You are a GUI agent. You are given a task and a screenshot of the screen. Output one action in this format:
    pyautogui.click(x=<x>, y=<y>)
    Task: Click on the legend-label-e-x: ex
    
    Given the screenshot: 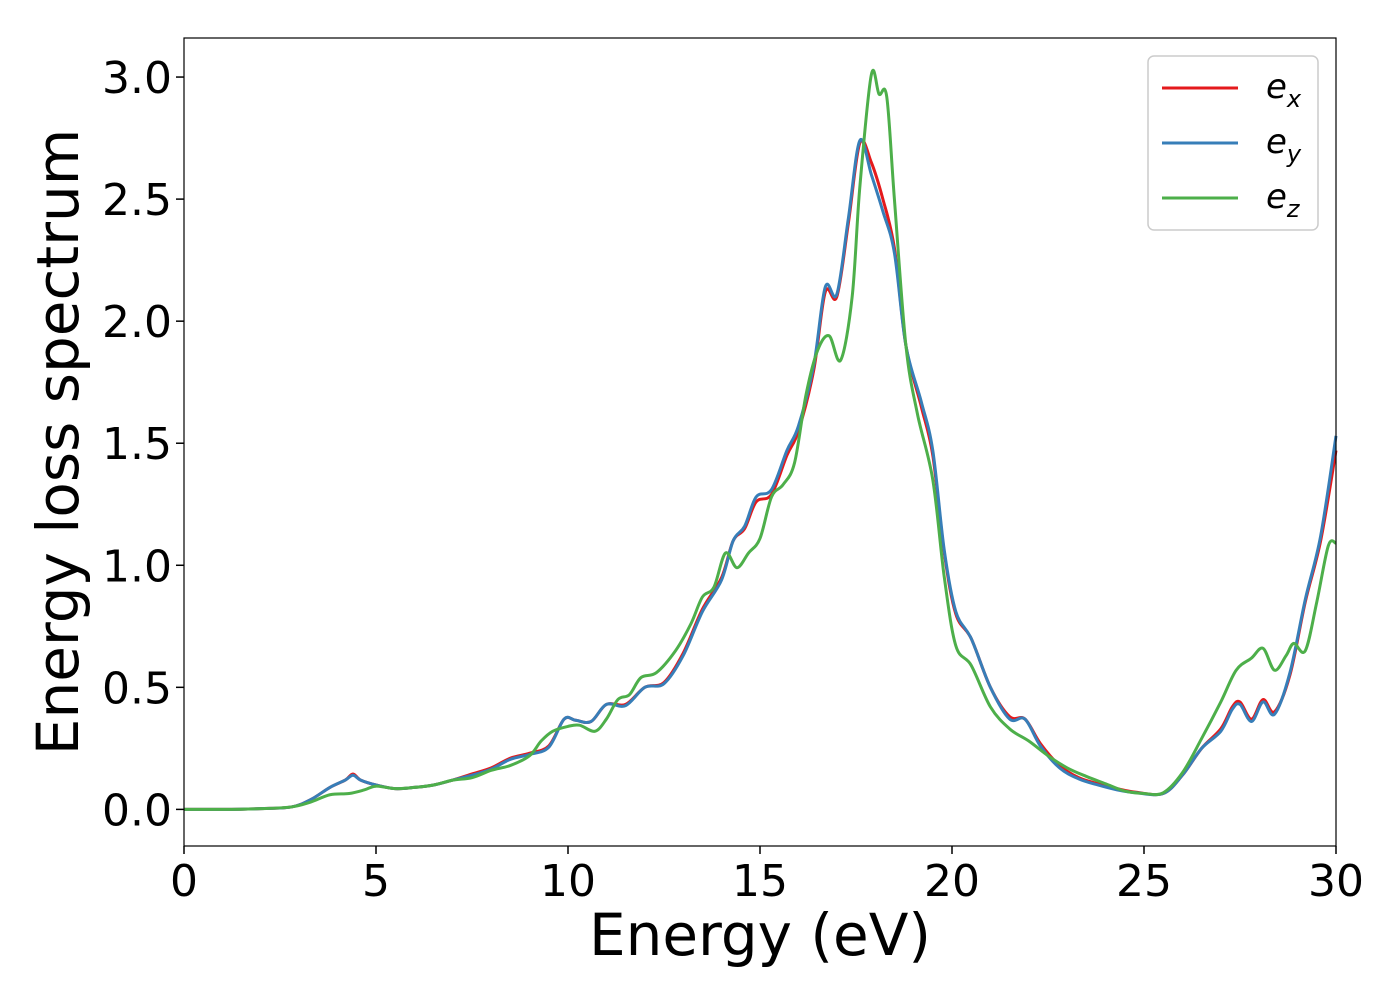 What is the action you would take?
    pyautogui.click(x=1284, y=90)
    